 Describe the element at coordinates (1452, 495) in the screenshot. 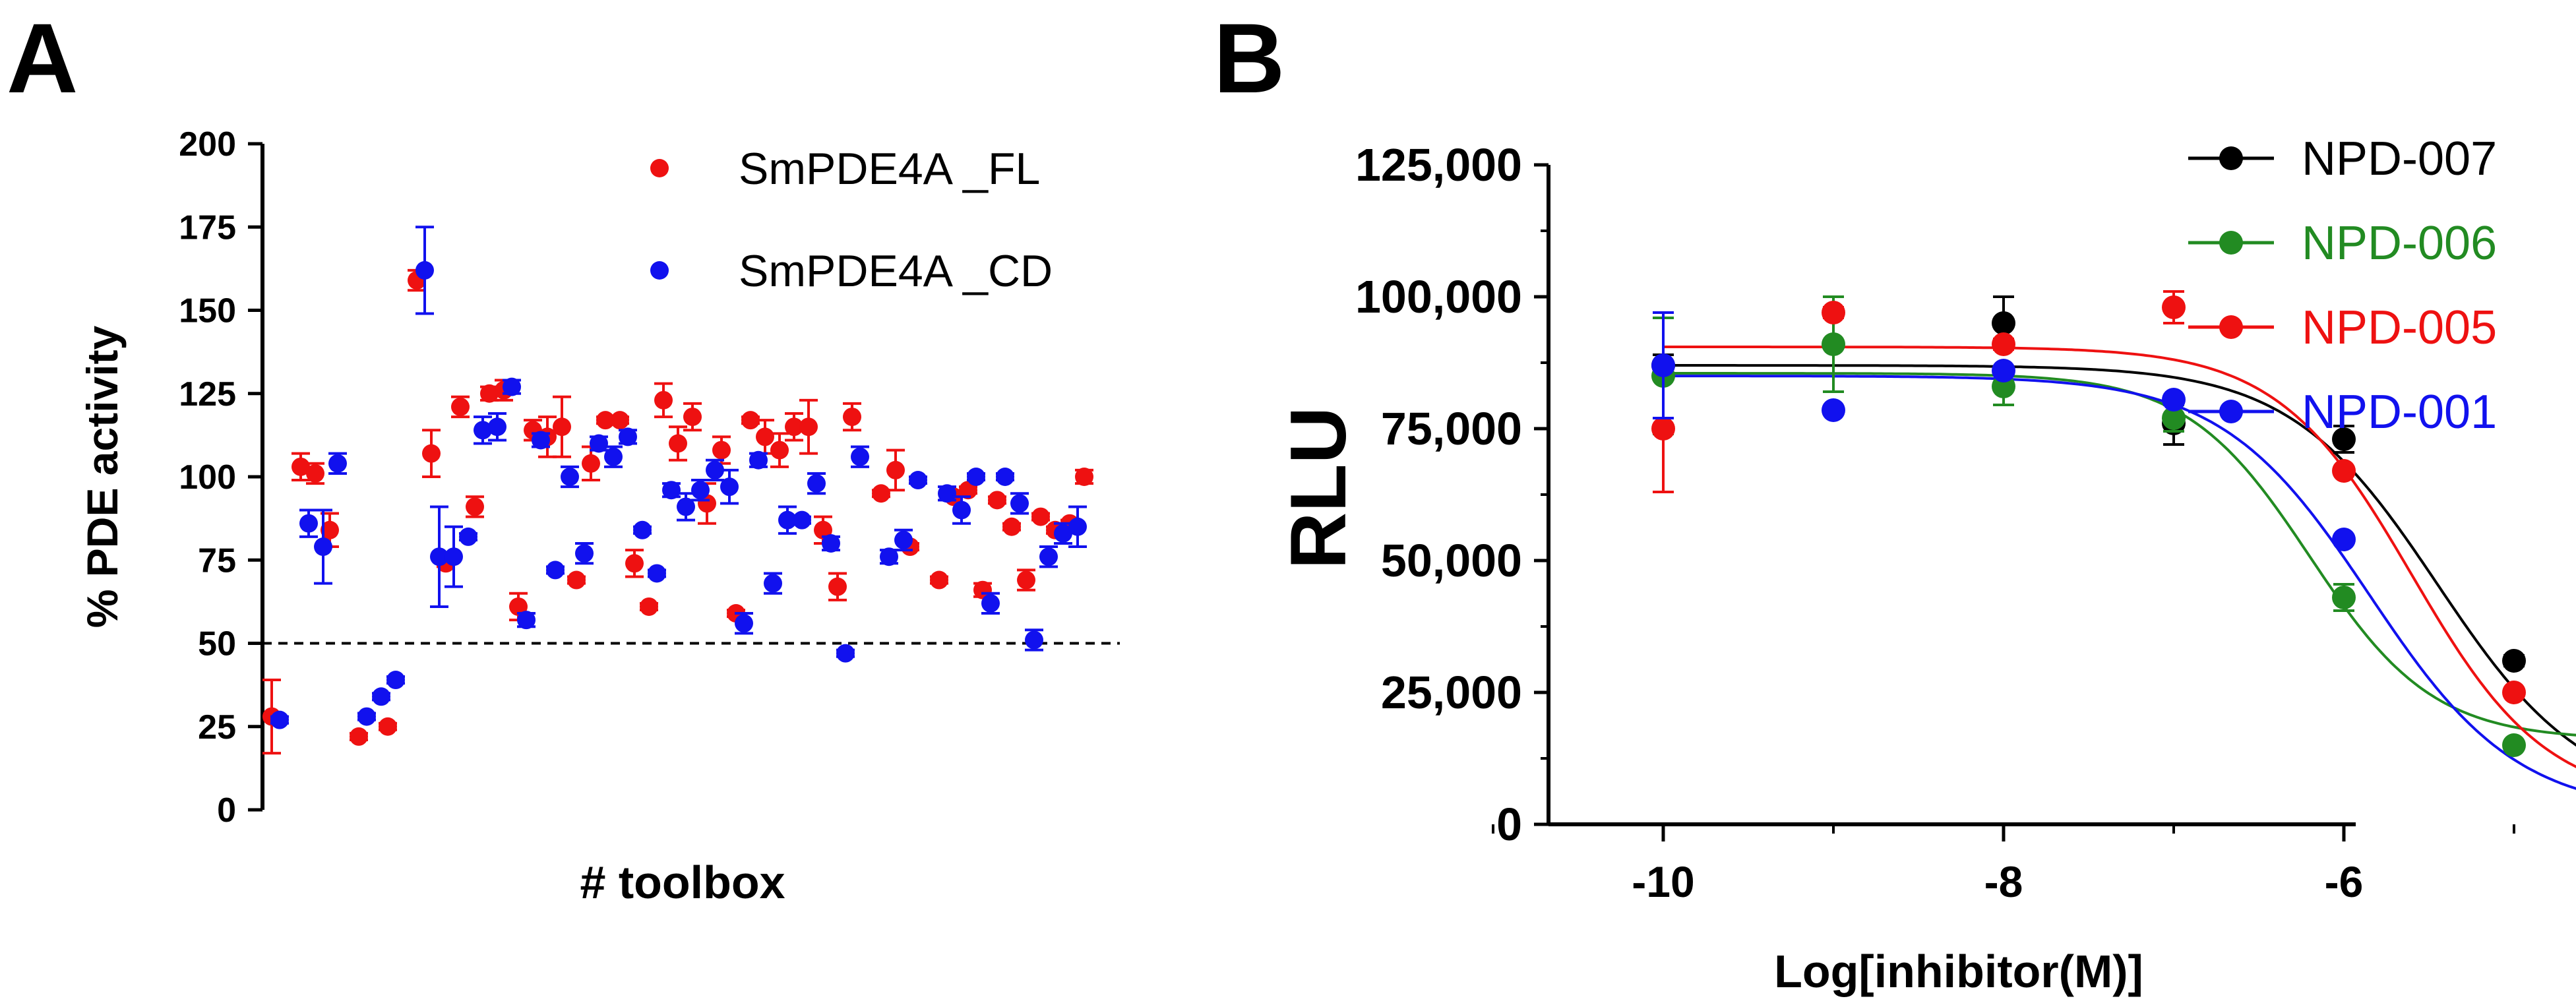

I see `panel-b-y-ticks: 0 25,000 50,000 75,000 100,000 125,000` at that location.